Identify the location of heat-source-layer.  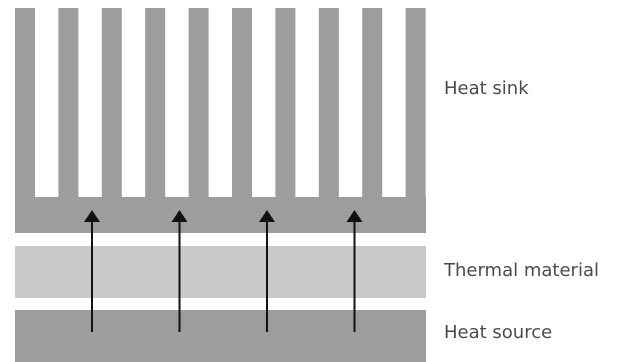
(220, 336).